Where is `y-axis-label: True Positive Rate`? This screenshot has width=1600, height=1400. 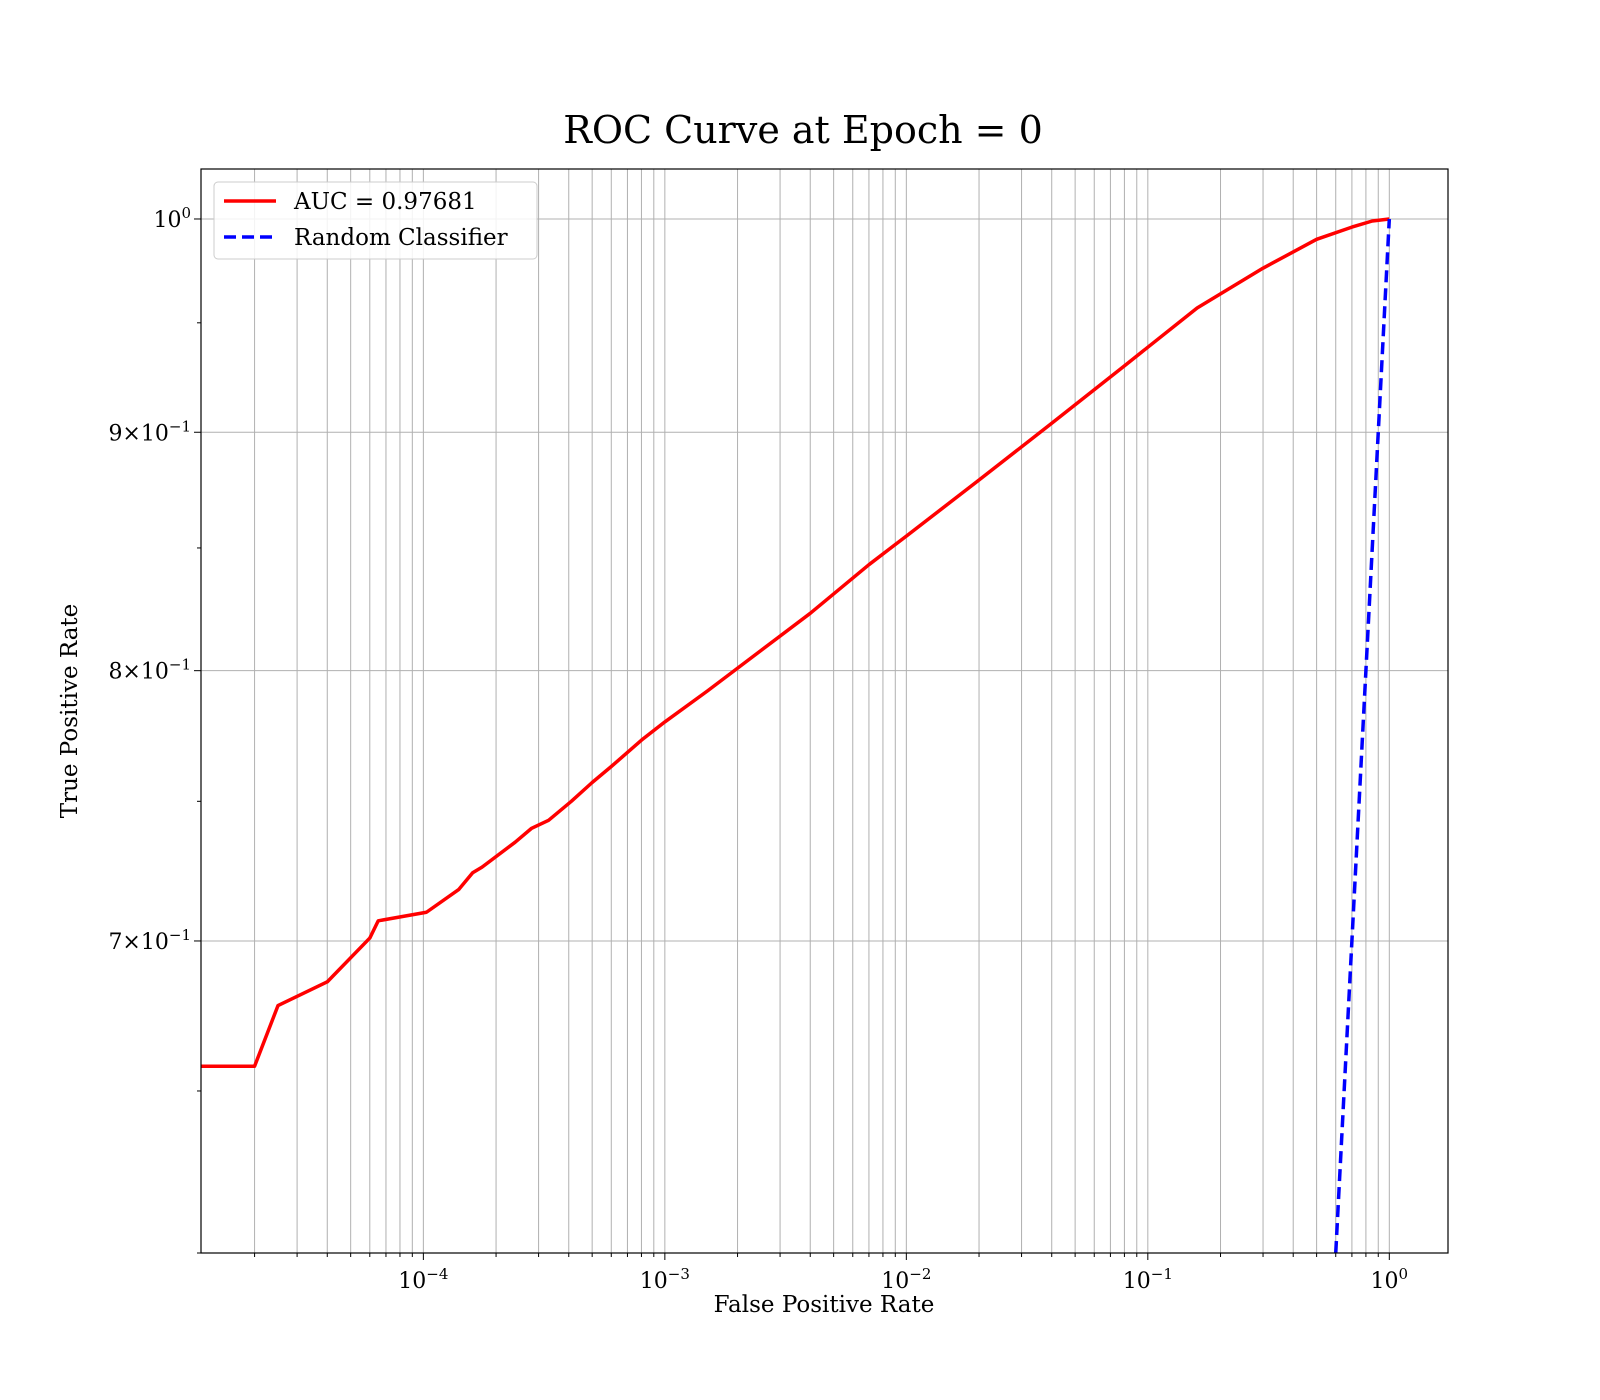
y-axis-label: True Positive Rate is located at coordinates (70, 711).